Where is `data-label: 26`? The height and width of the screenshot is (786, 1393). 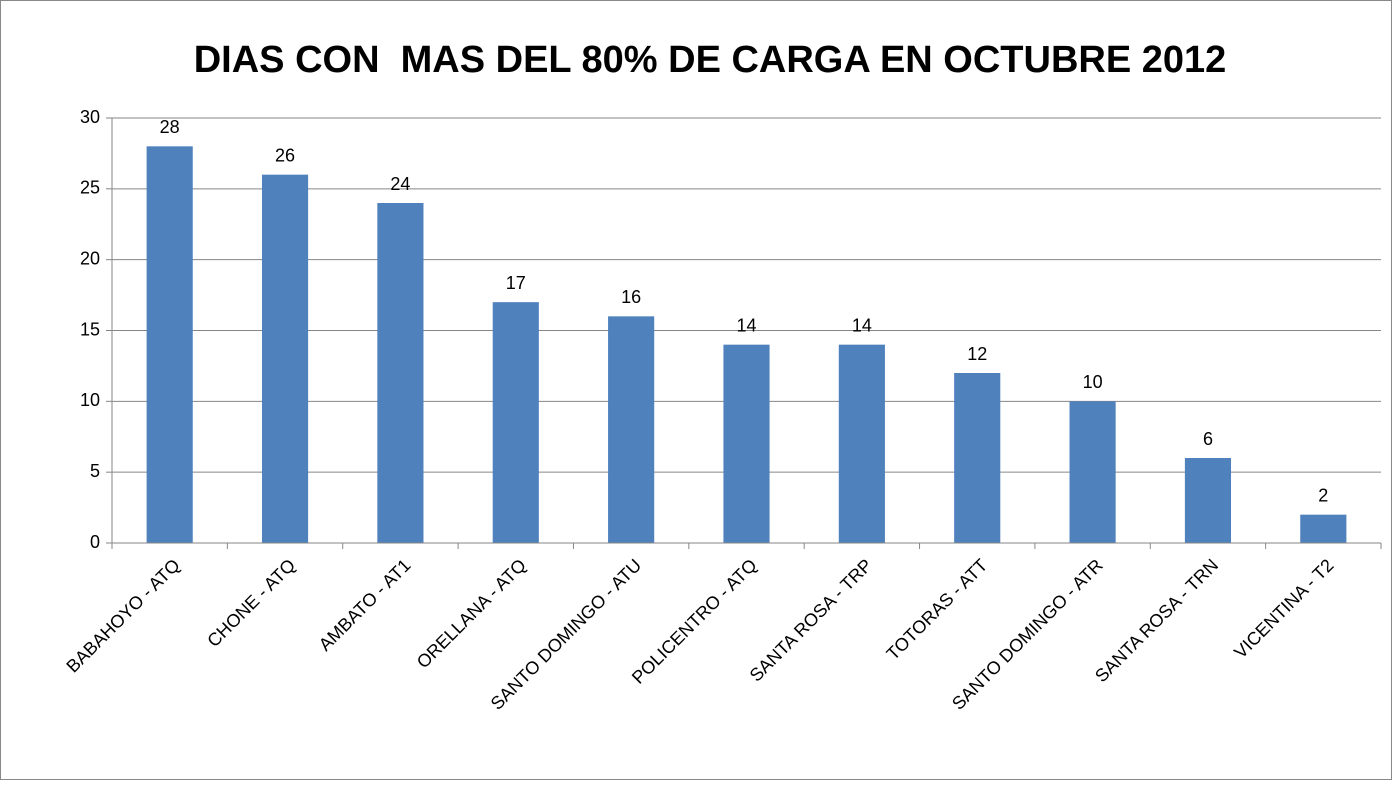
data-label: 26 is located at coordinates (285, 155).